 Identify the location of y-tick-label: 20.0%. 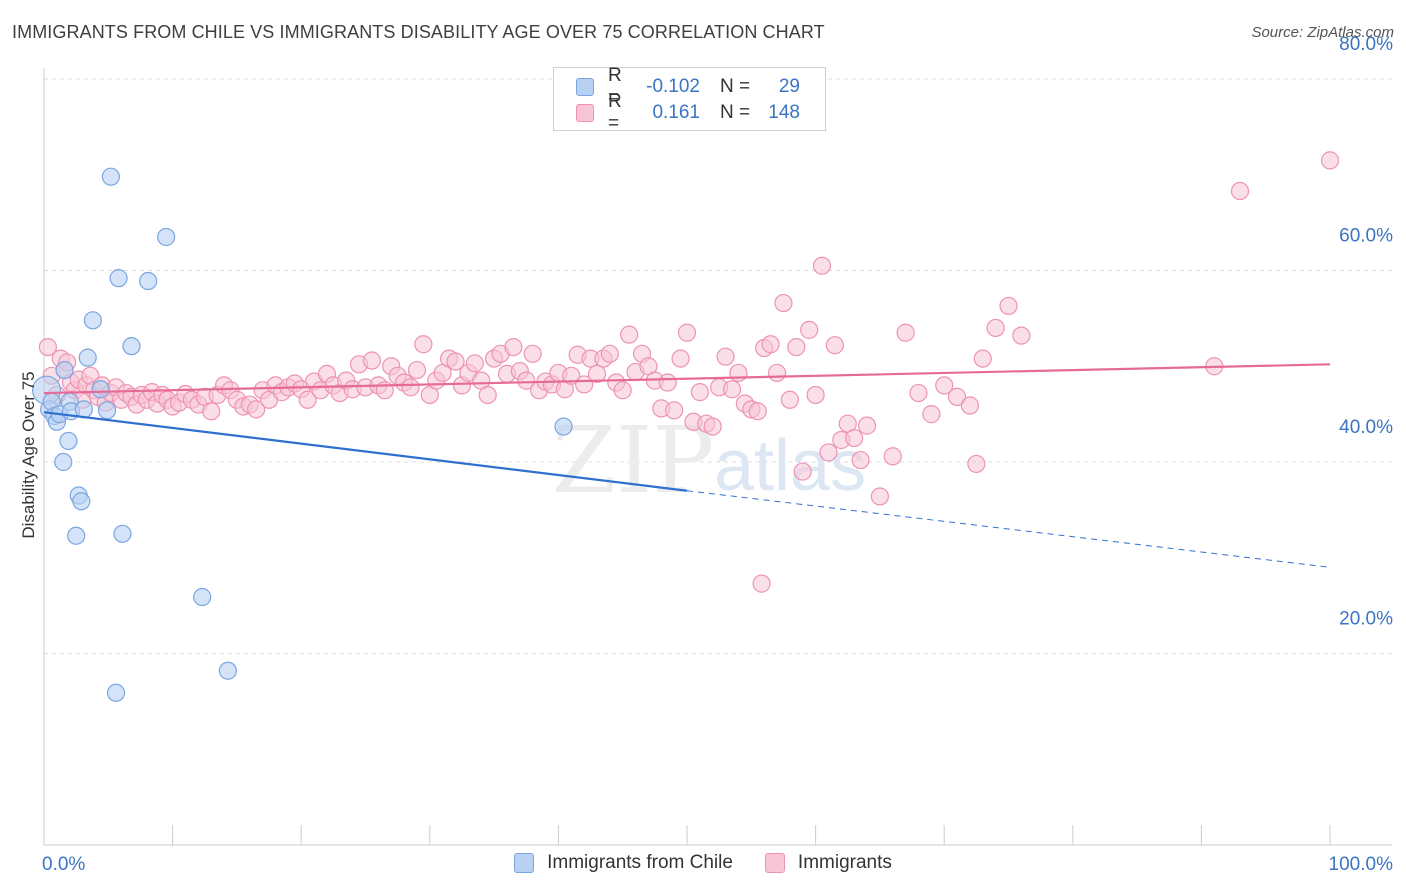
(1366, 619).